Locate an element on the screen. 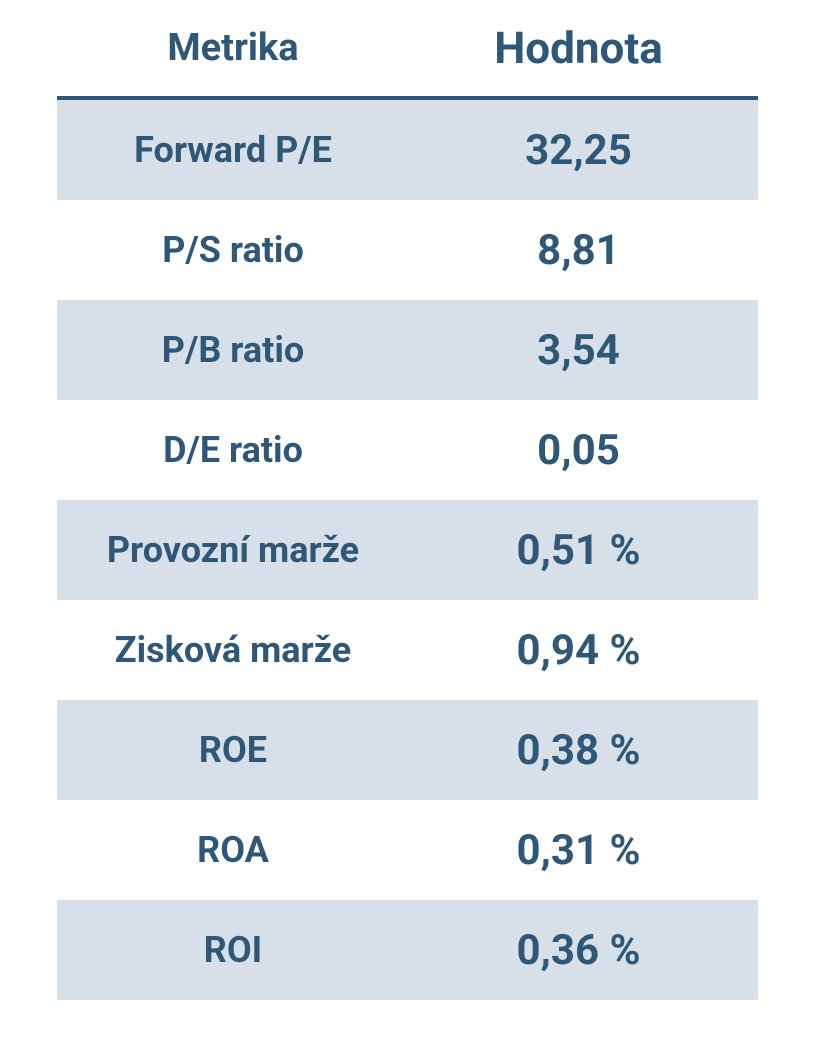 This screenshot has height=1038, width=817. metric-name: P/S ratio is located at coordinates (233, 250).